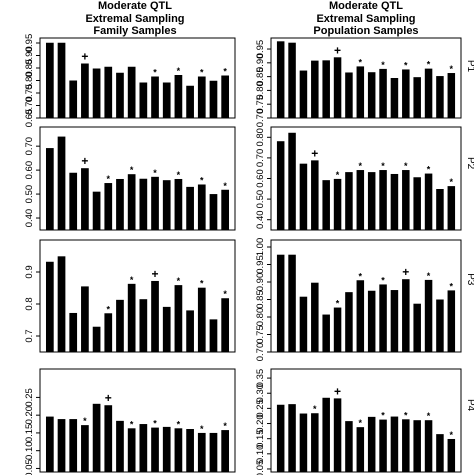 Image resolution: width=474 pixels, height=475 pixels. I want to click on y-tick-label: 0.20, so click(29, 415).